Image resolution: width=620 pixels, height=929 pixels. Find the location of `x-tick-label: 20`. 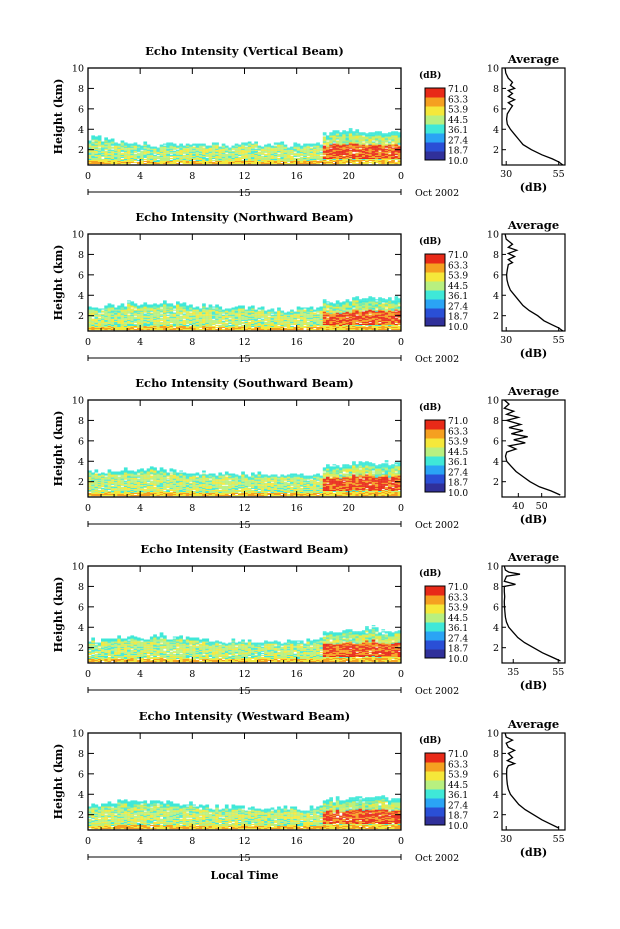

x-tick-label: 20 is located at coordinates (349, 176).